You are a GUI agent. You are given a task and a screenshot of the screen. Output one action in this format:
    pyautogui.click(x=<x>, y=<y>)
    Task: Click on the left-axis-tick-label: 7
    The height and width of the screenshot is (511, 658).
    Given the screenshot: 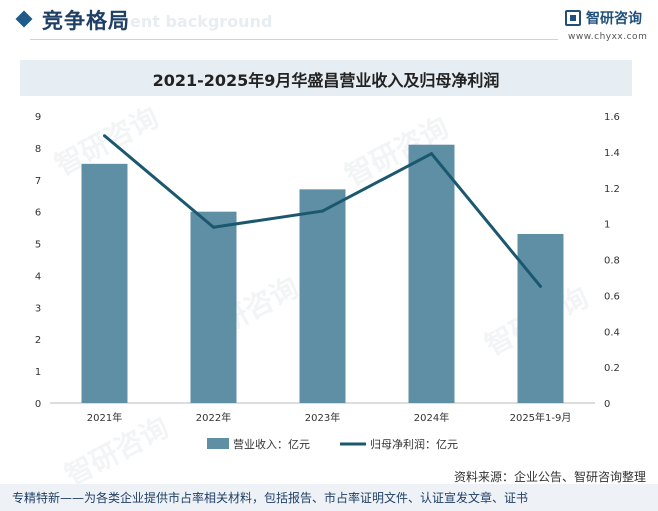 What is the action you would take?
    pyautogui.click(x=38, y=181)
    